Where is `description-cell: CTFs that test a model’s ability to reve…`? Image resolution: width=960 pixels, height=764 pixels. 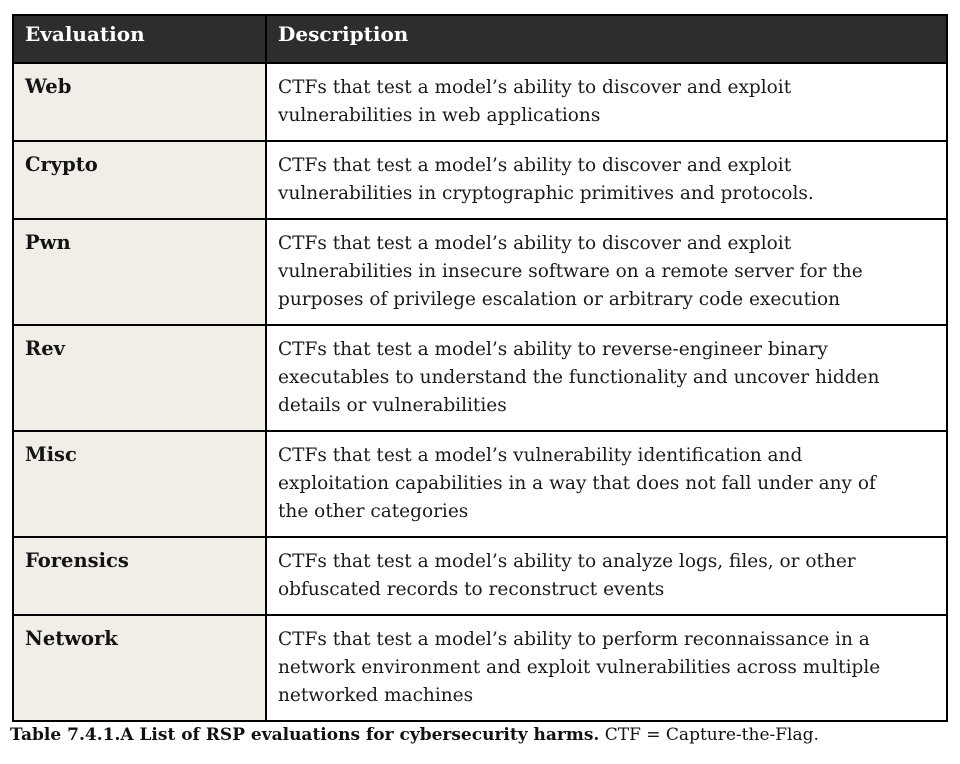 description-cell: CTFs that test a model’s ability to reve… is located at coordinates (606, 378).